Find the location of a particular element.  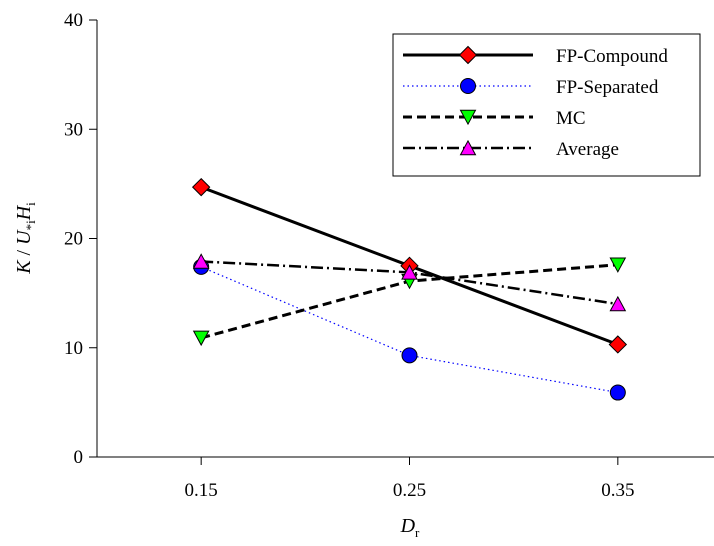

legend-label: FP-Compound is located at coordinates (612, 56).